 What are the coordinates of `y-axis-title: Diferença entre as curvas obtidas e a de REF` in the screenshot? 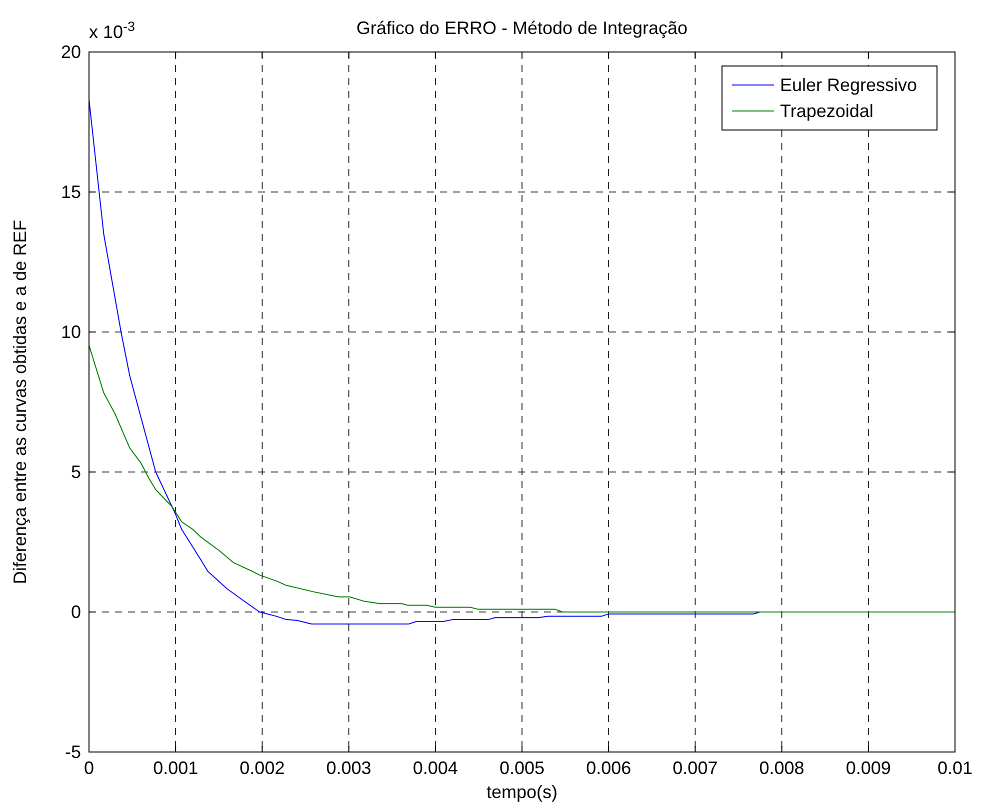 It's located at (20, 402).